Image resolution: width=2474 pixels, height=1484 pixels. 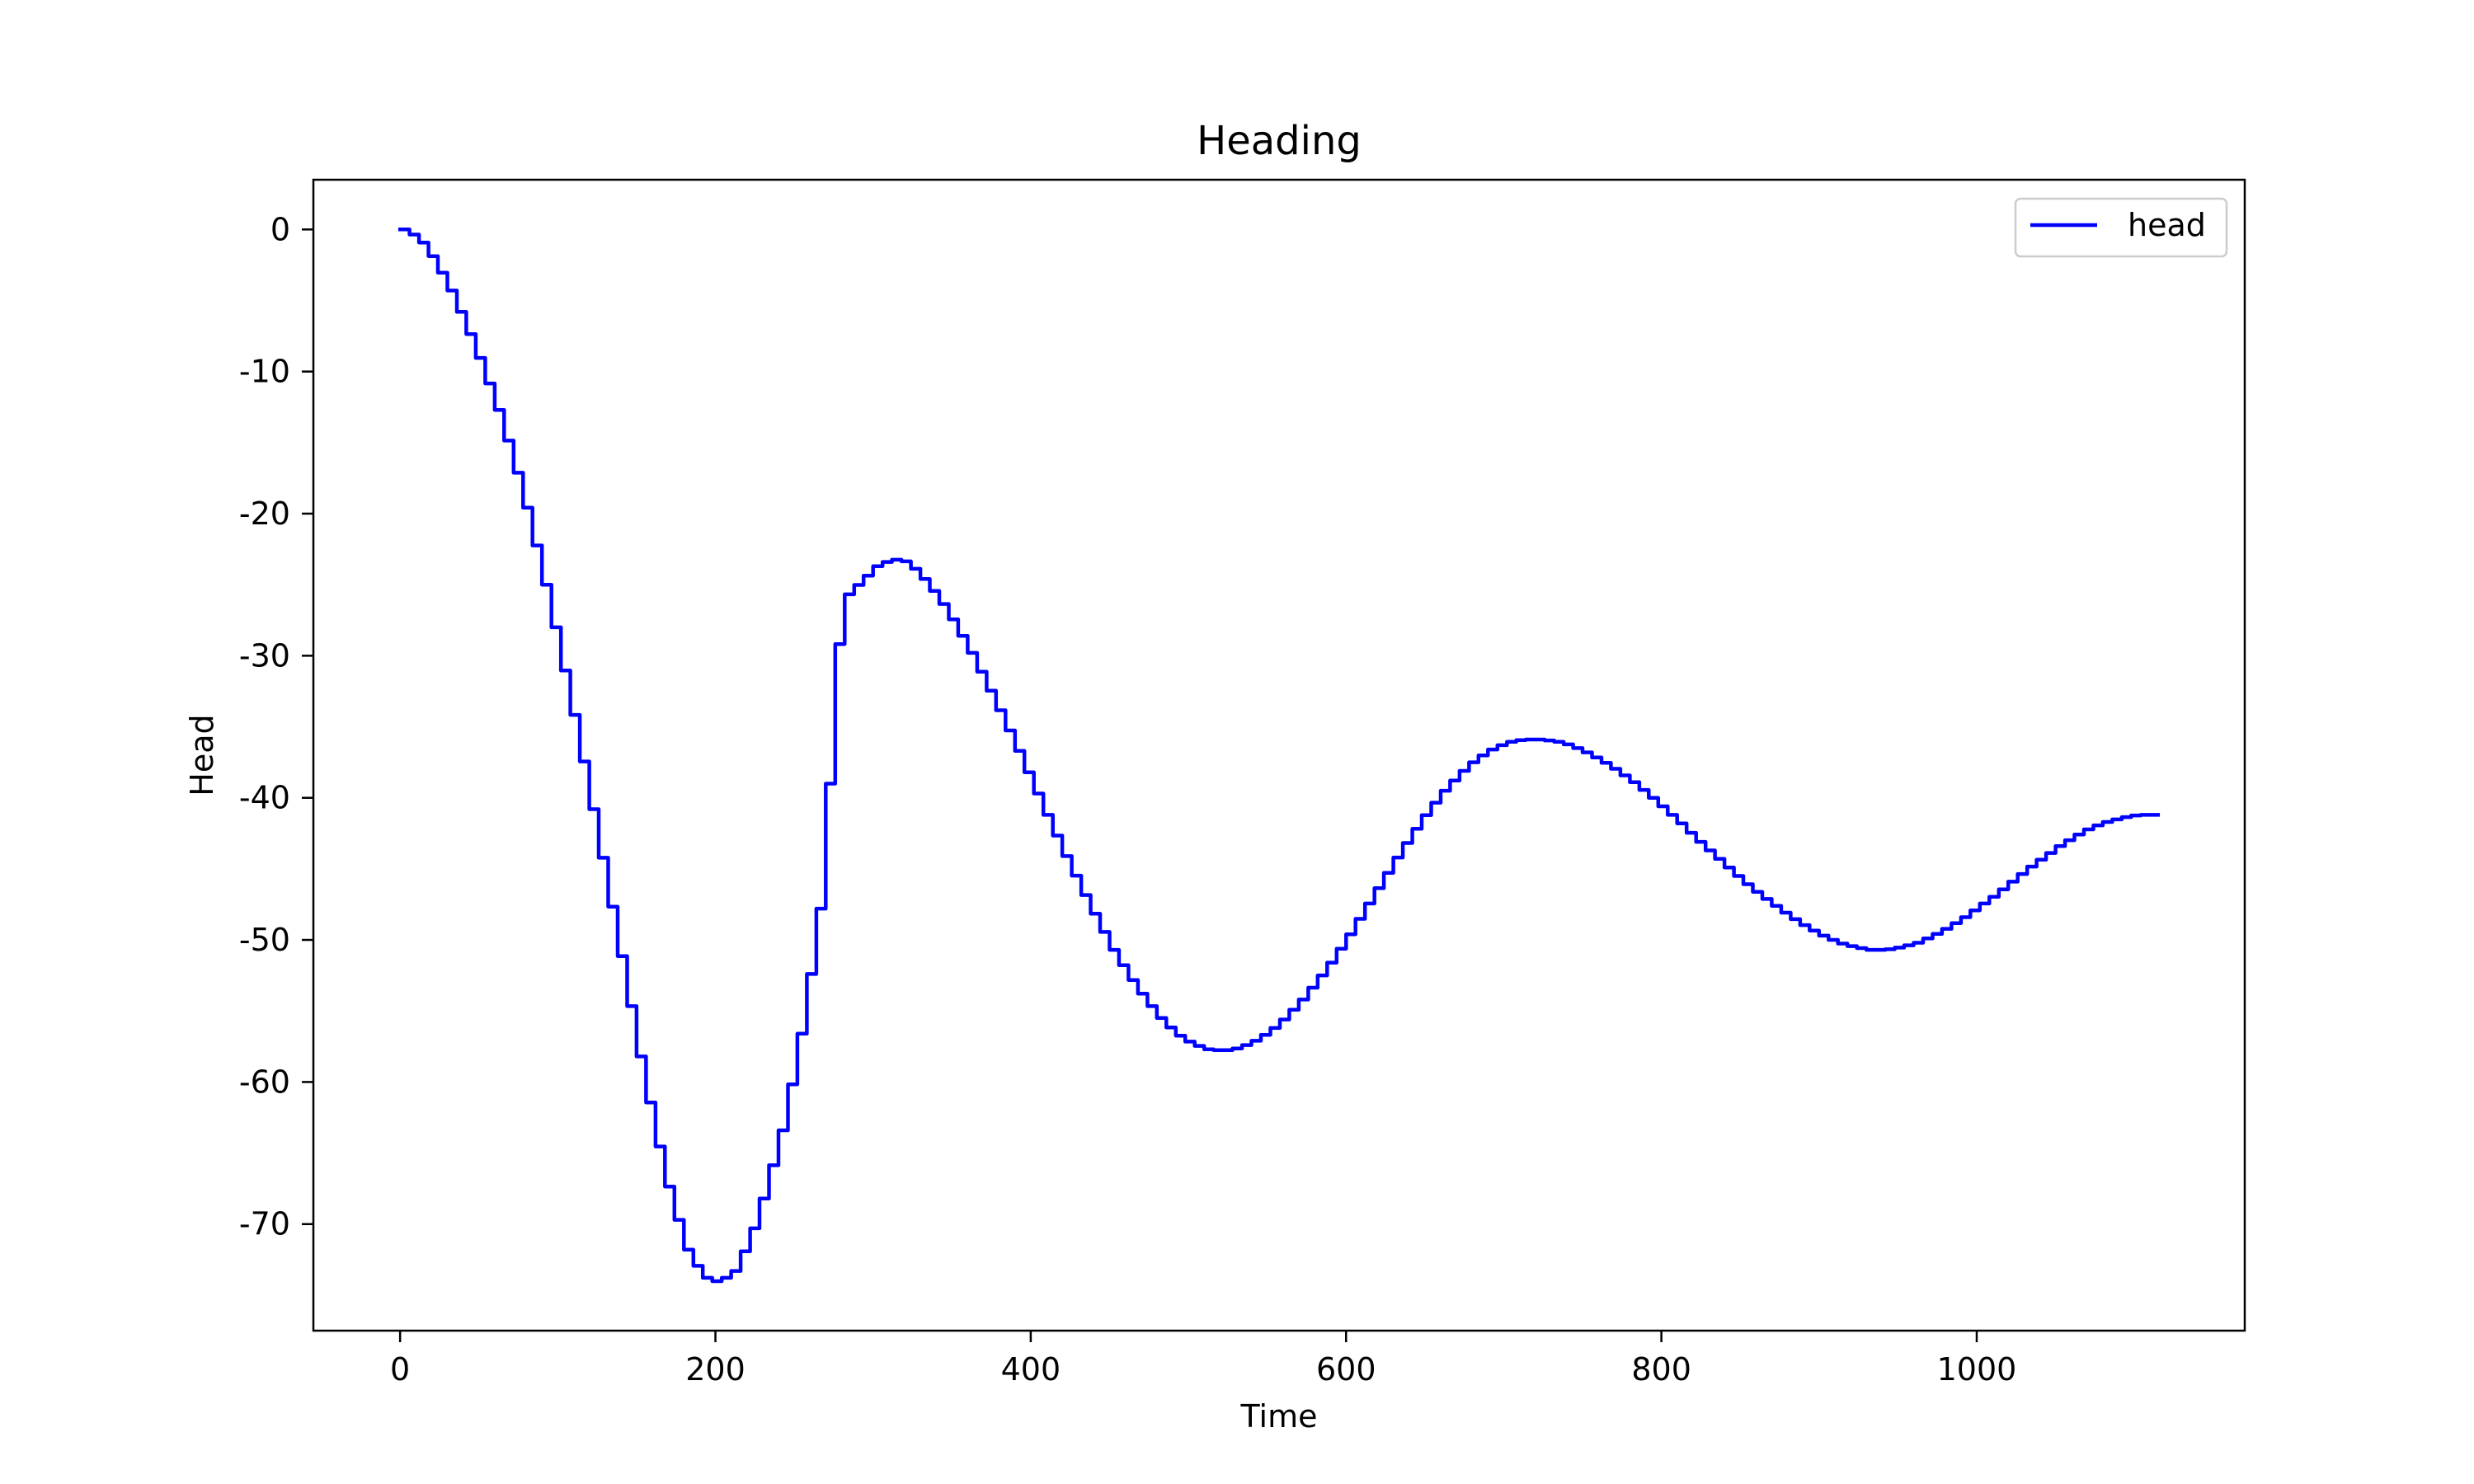 What do you see at coordinates (1279, 141) in the screenshot?
I see `chart-title: Heading` at bounding box center [1279, 141].